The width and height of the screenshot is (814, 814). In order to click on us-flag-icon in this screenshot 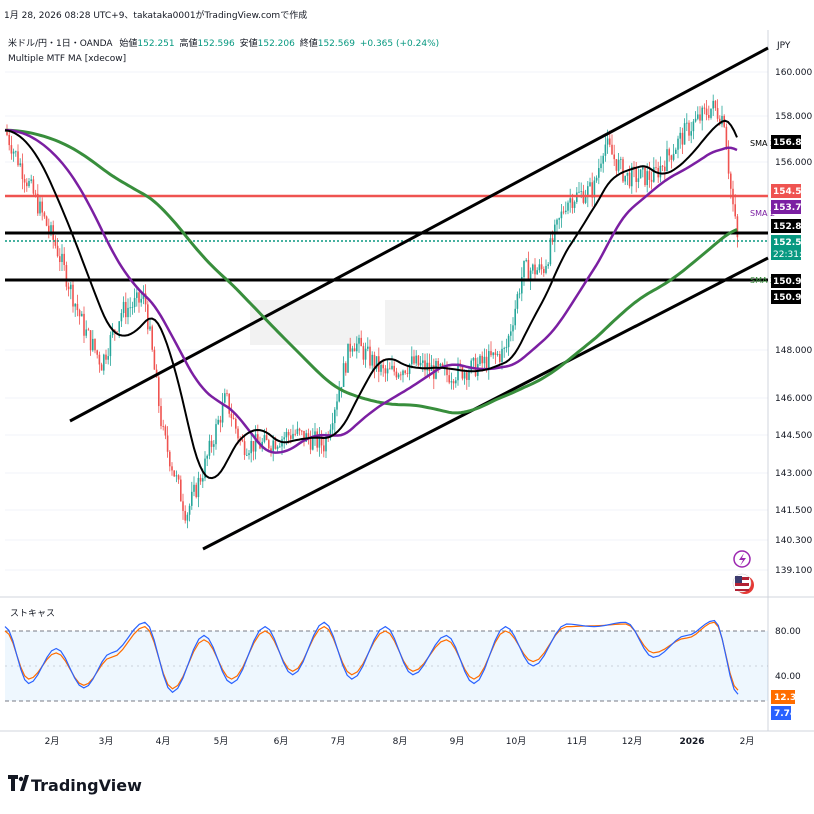, I will do `click(743, 583)`.